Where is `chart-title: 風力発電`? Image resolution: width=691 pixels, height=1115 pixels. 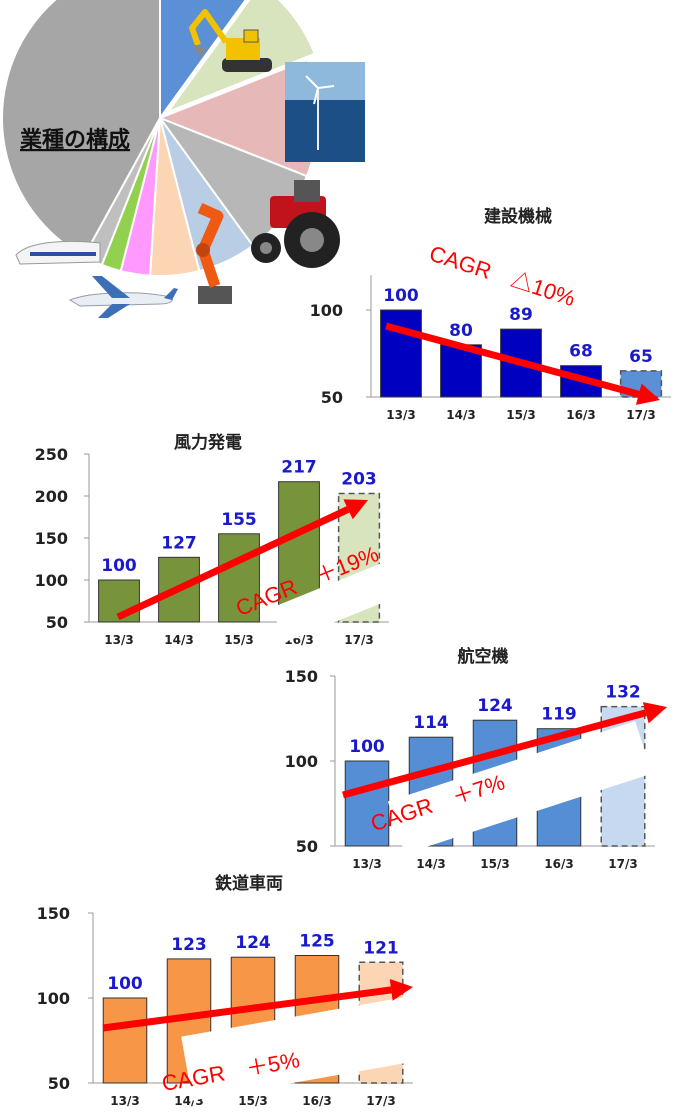
chart-title: 風力発電 is located at coordinates (208, 442).